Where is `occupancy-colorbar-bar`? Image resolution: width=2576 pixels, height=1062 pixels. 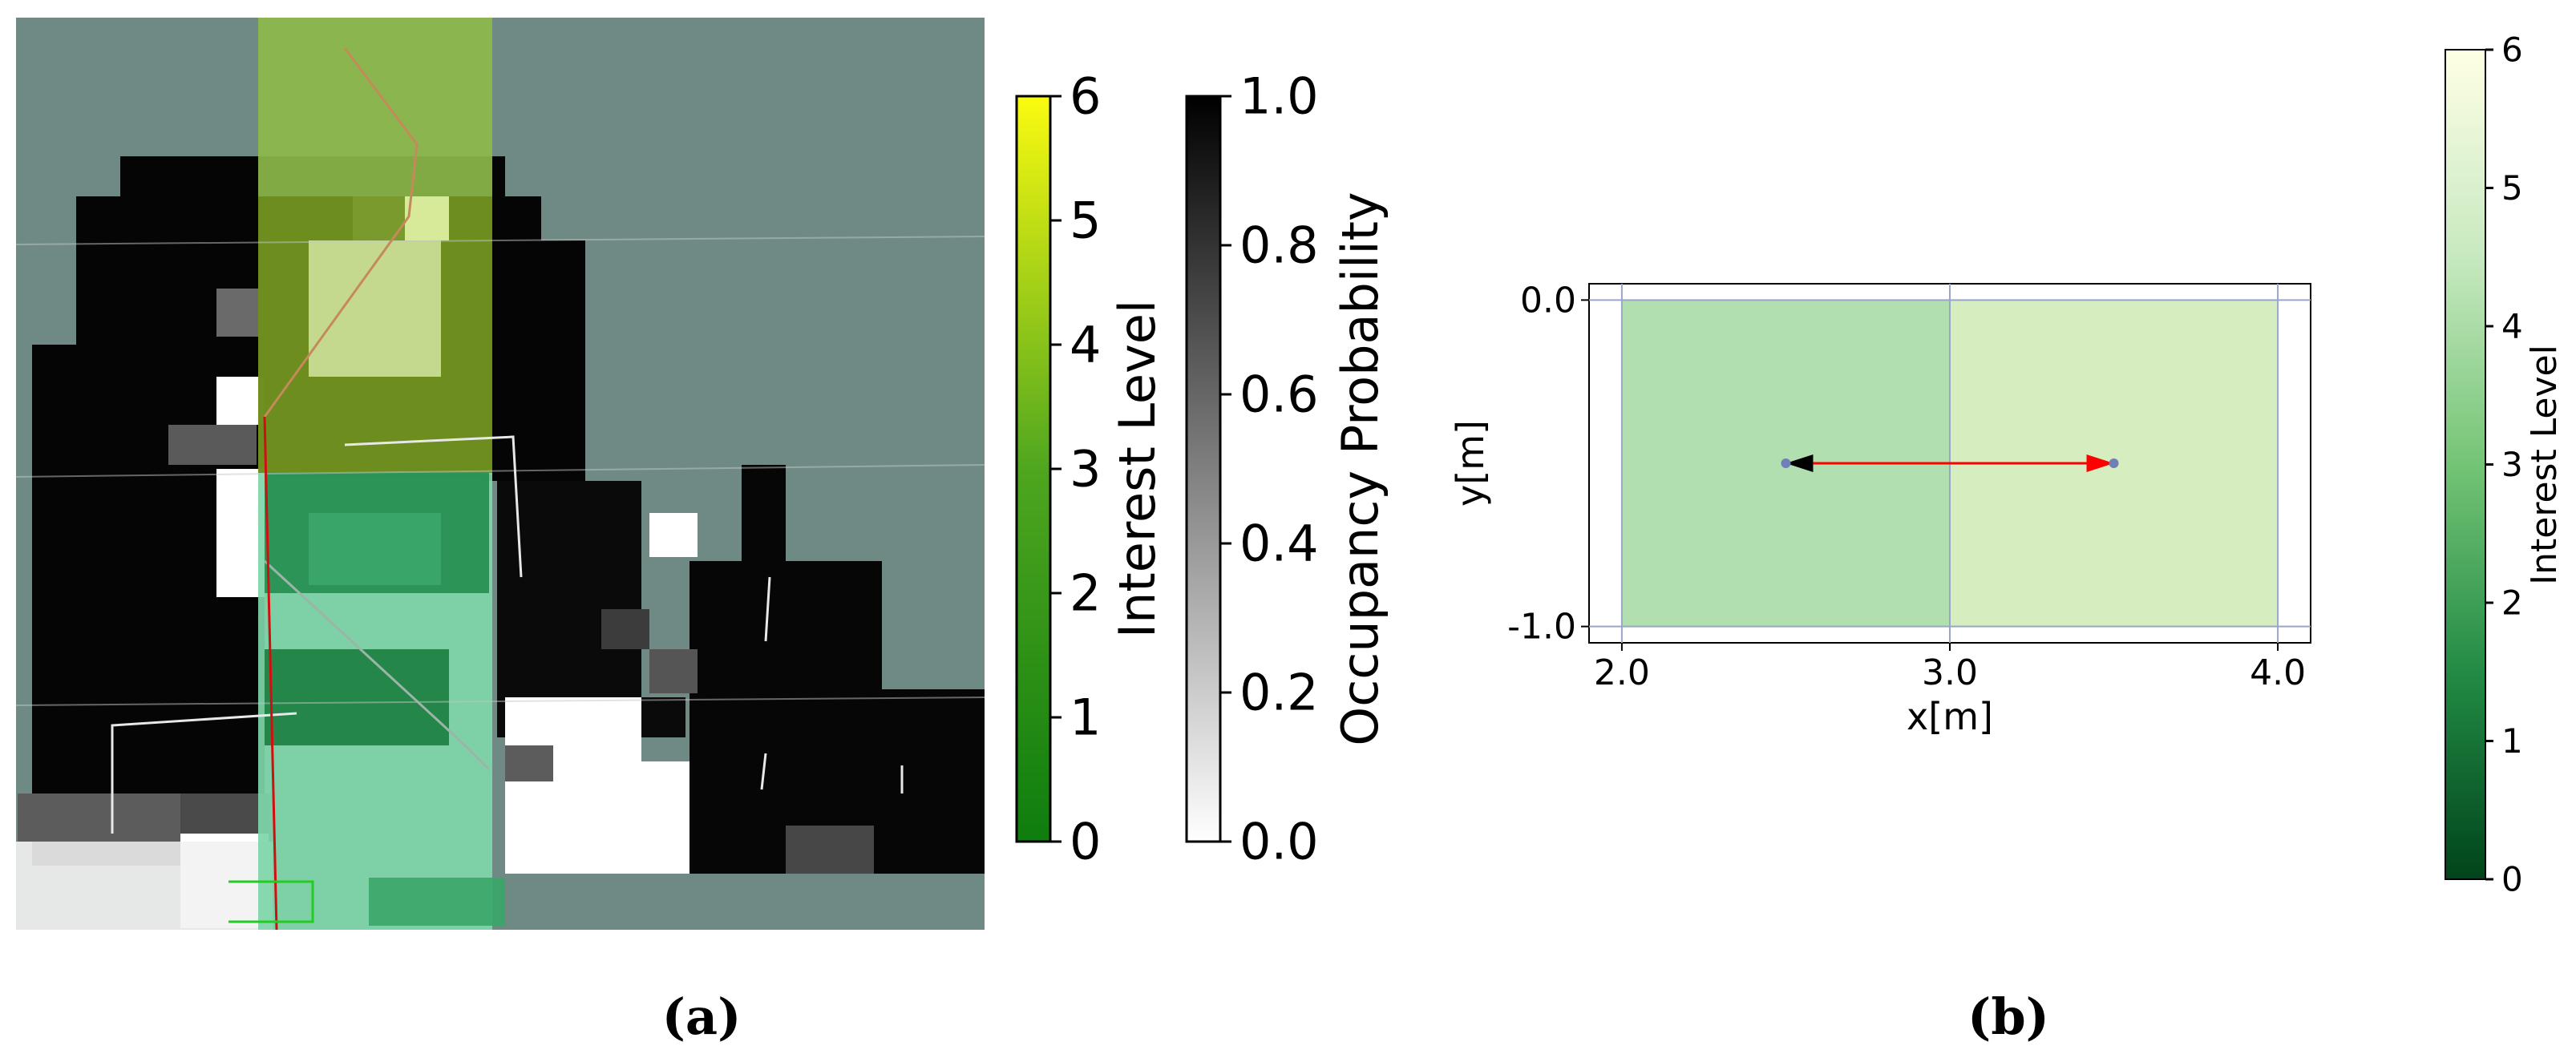 occupancy-colorbar-bar is located at coordinates (1203, 469).